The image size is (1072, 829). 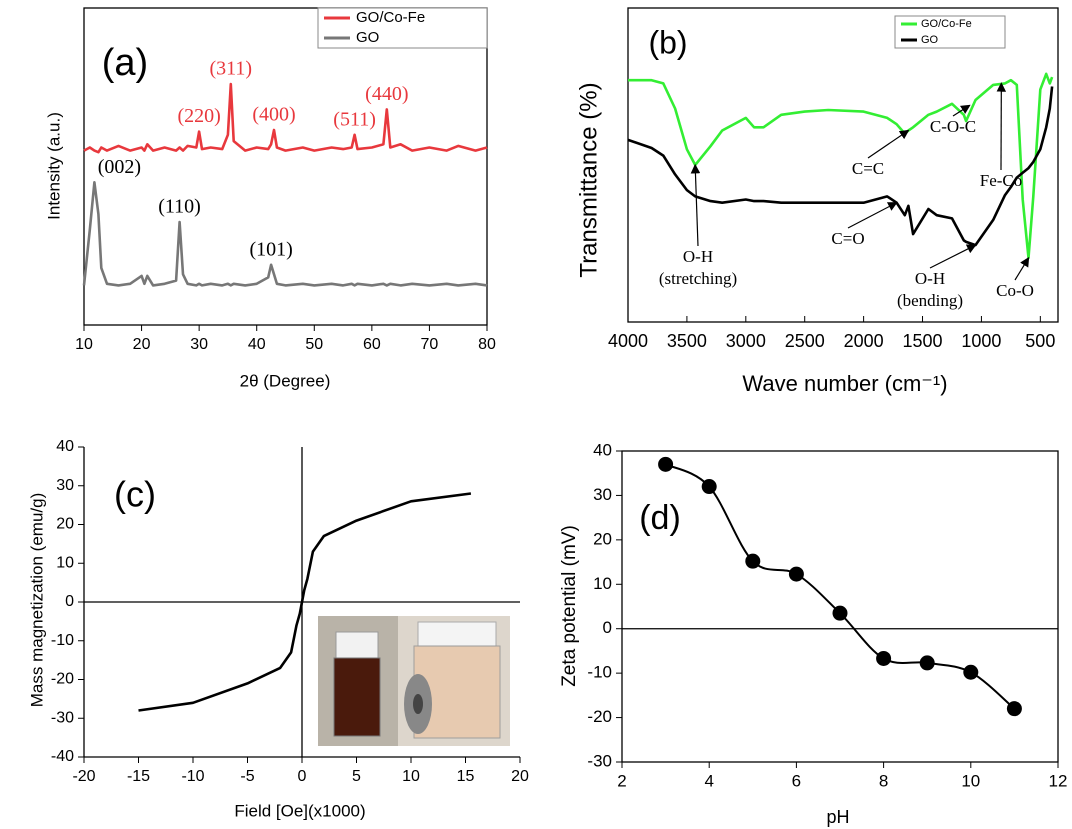 I want to click on x-tick-label: 2, so click(x=621, y=780).